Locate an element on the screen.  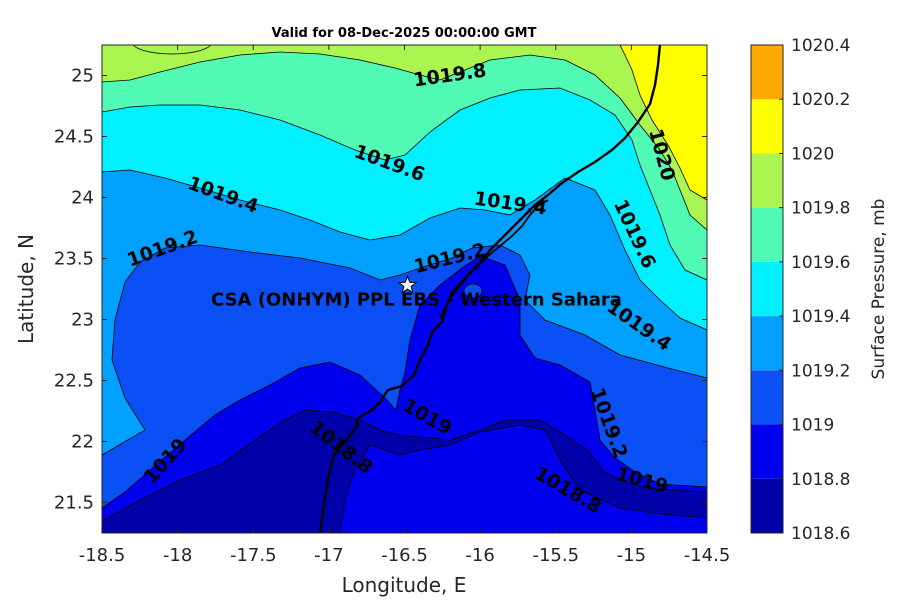
colorbar-frame is located at coordinates (767, 289).